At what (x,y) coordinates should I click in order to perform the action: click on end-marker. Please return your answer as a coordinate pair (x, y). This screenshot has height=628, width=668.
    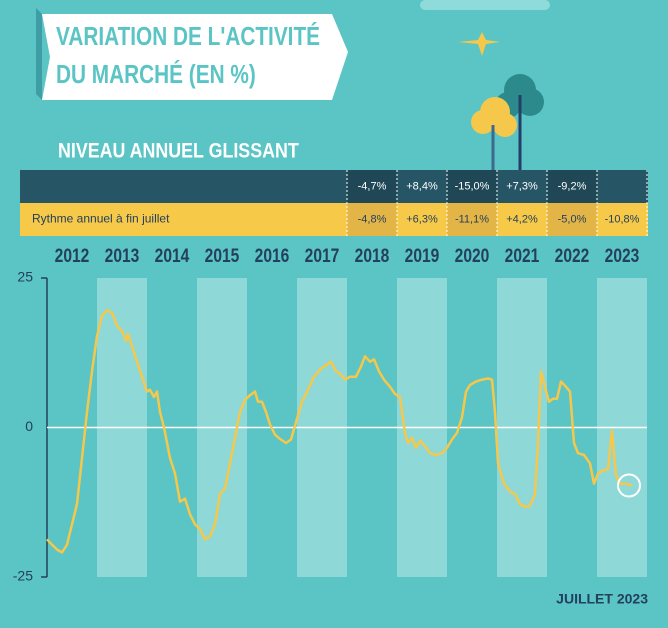
    Looking at the image, I should click on (629, 485).